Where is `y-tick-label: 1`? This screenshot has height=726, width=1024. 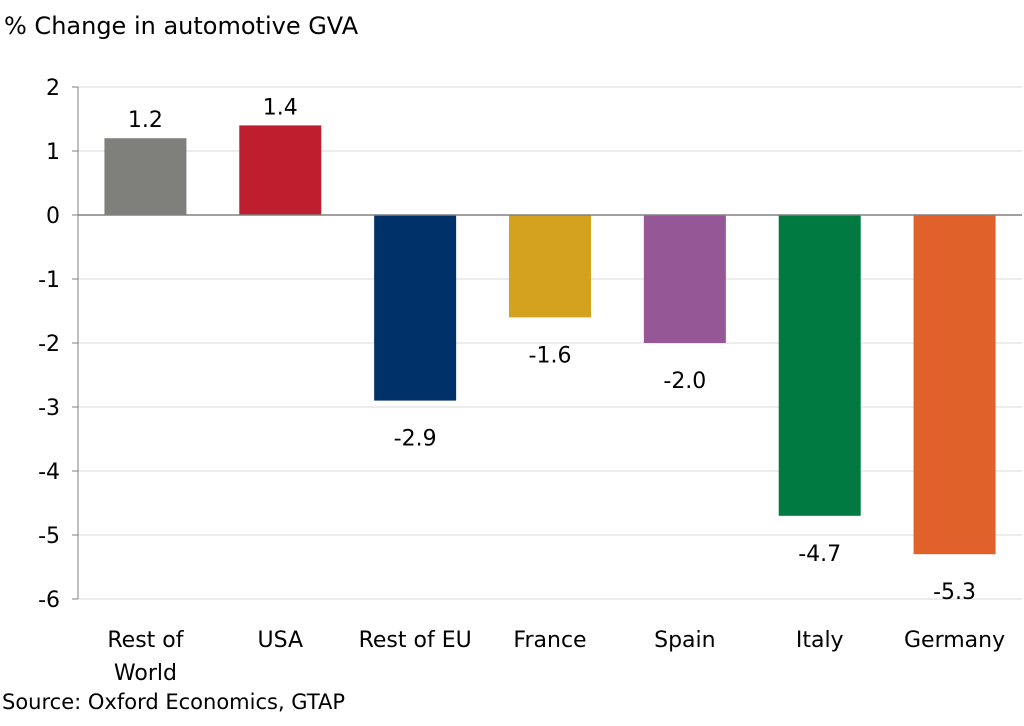 y-tick-label: 1 is located at coordinates (53, 152).